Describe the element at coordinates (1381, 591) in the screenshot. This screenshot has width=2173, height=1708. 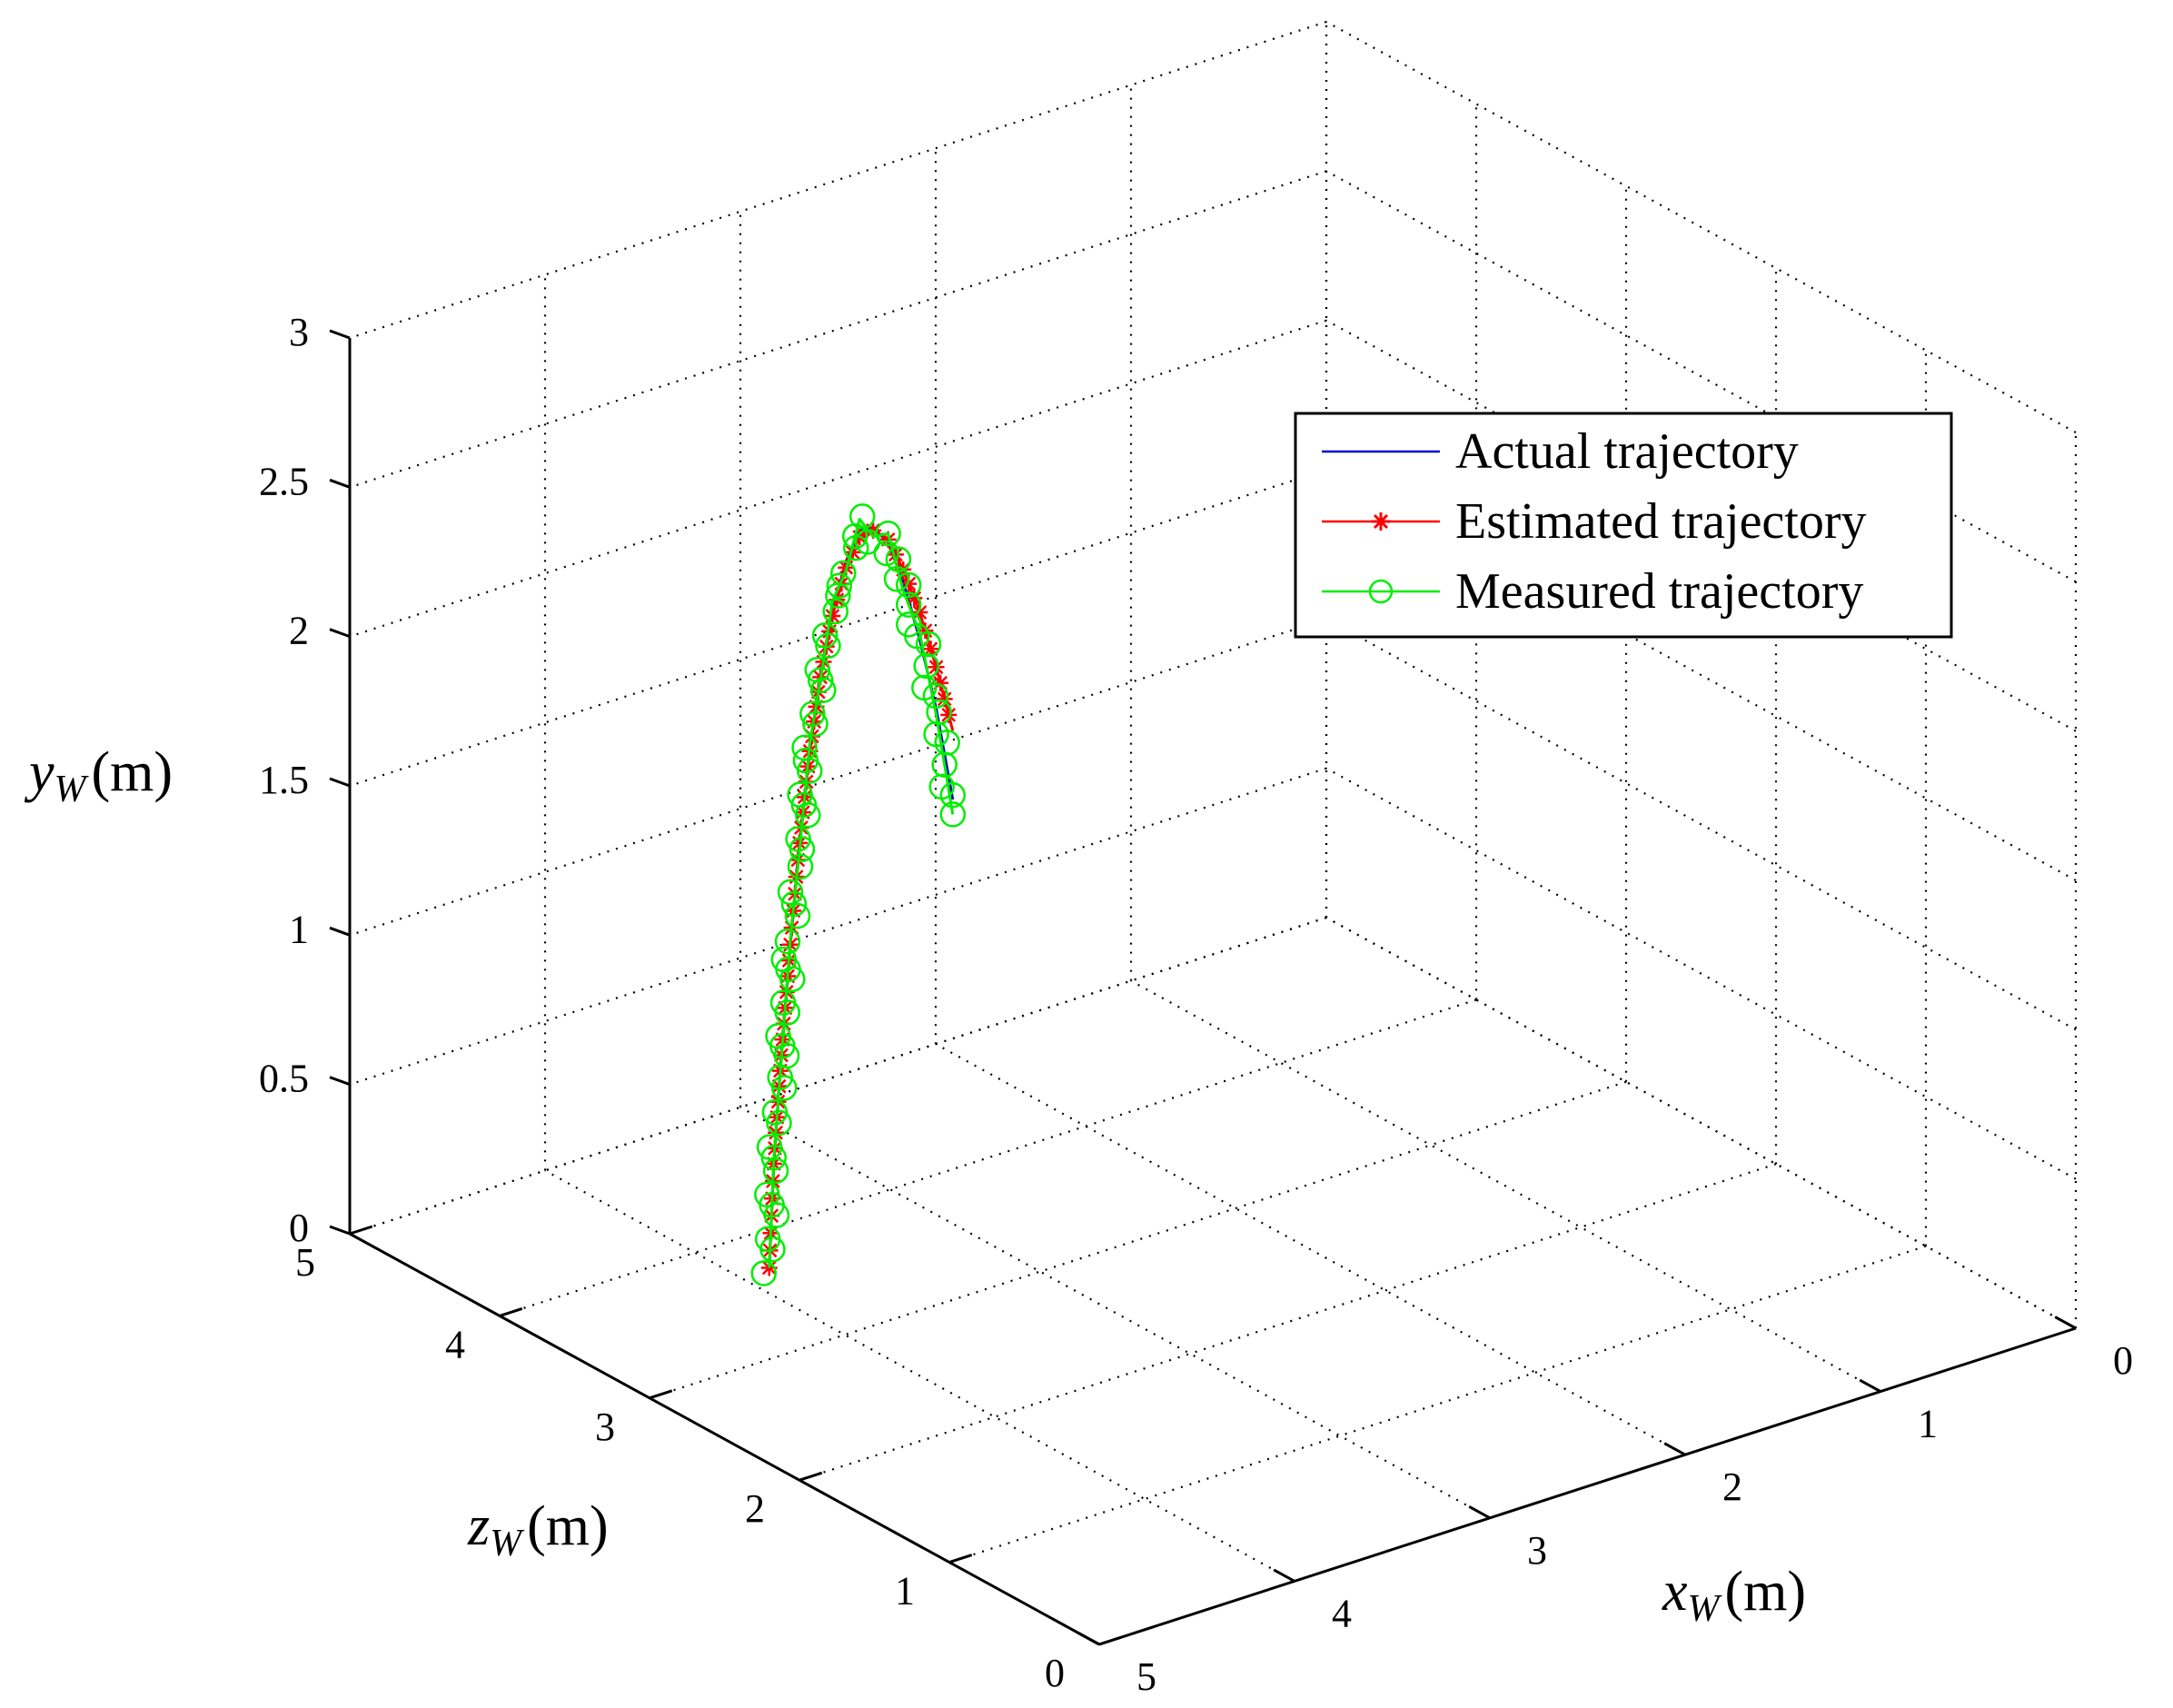
I see `legend-marker-measured` at that location.